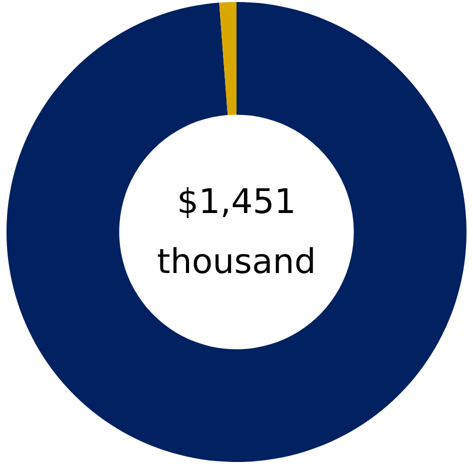 The width and height of the screenshot is (473, 464). What do you see at coordinates (236, 202) in the screenshot?
I see `text: $1,451` at bounding box center [236, 202].